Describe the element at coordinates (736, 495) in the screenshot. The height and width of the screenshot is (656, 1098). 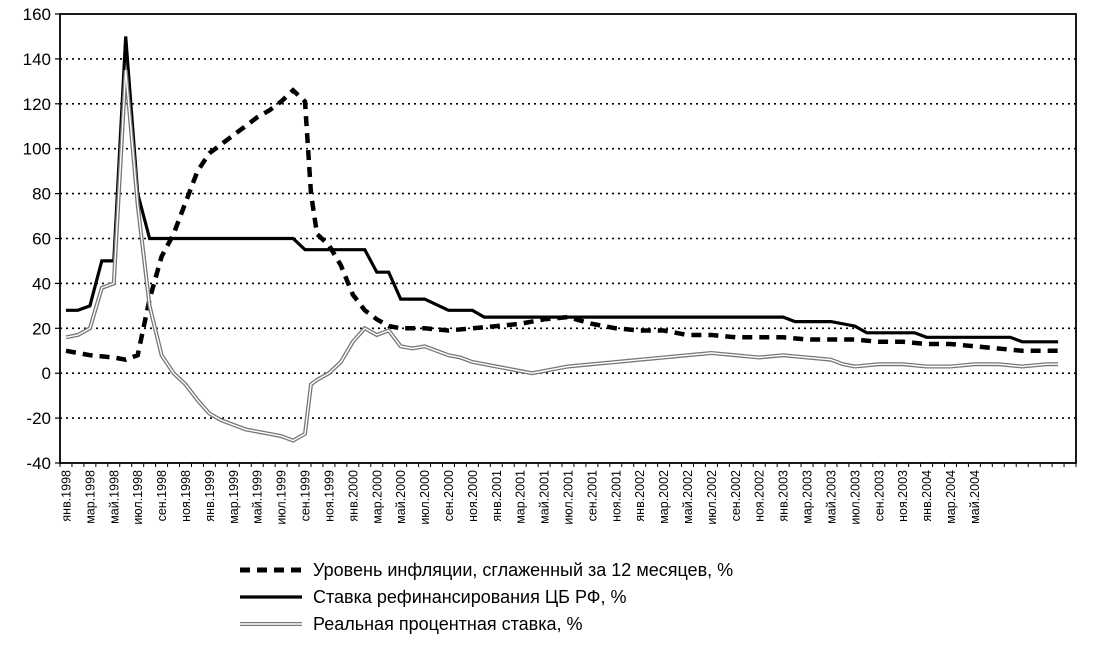
I see `x-tick-label: сен.2002` at that location.